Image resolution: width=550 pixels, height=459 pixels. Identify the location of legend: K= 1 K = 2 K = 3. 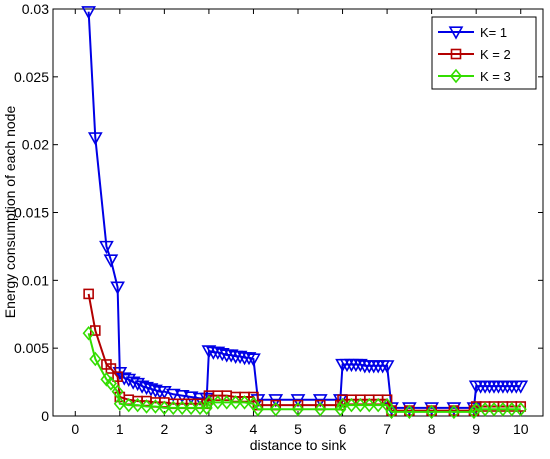
(484, 53).